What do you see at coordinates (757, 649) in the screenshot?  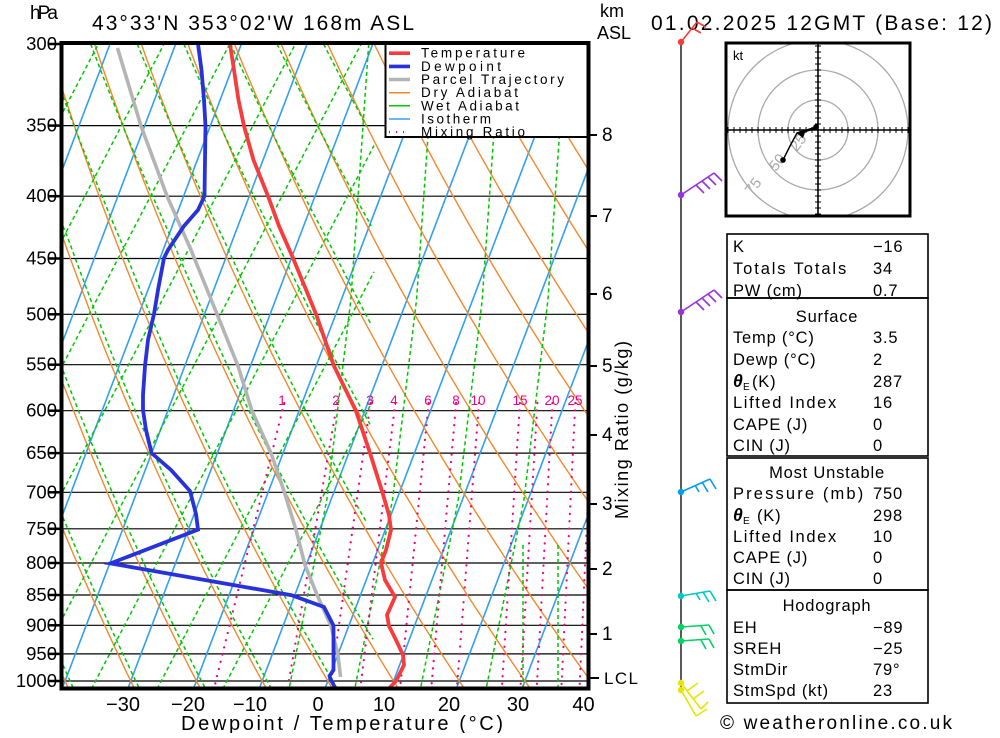 I see `svg-text: SREH` at bounding box center [757, 649].